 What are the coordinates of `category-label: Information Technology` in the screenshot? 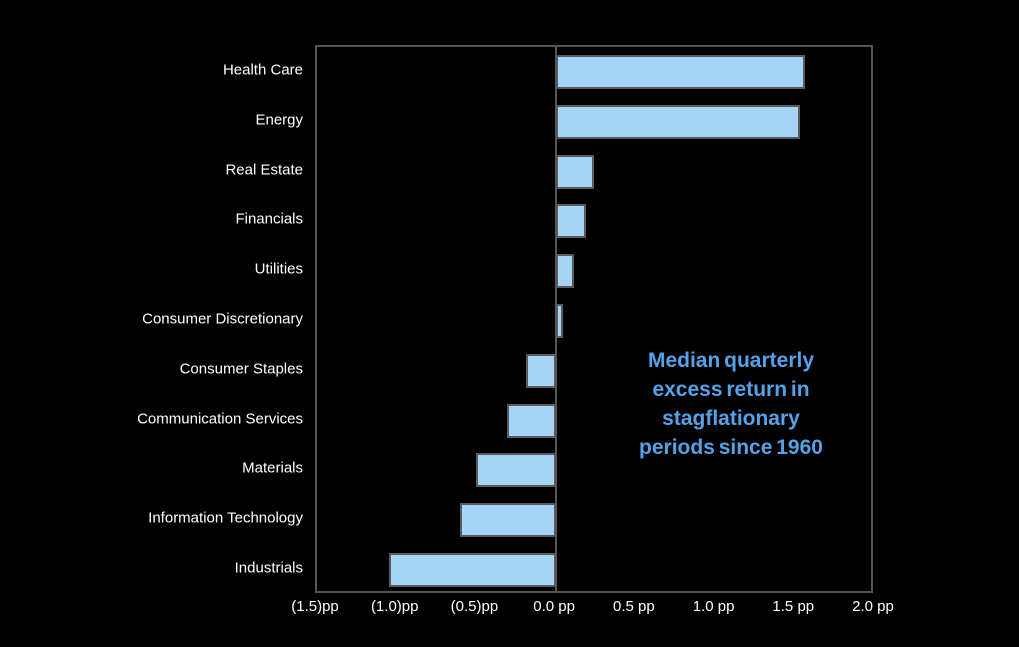 It's located at (225, 518).